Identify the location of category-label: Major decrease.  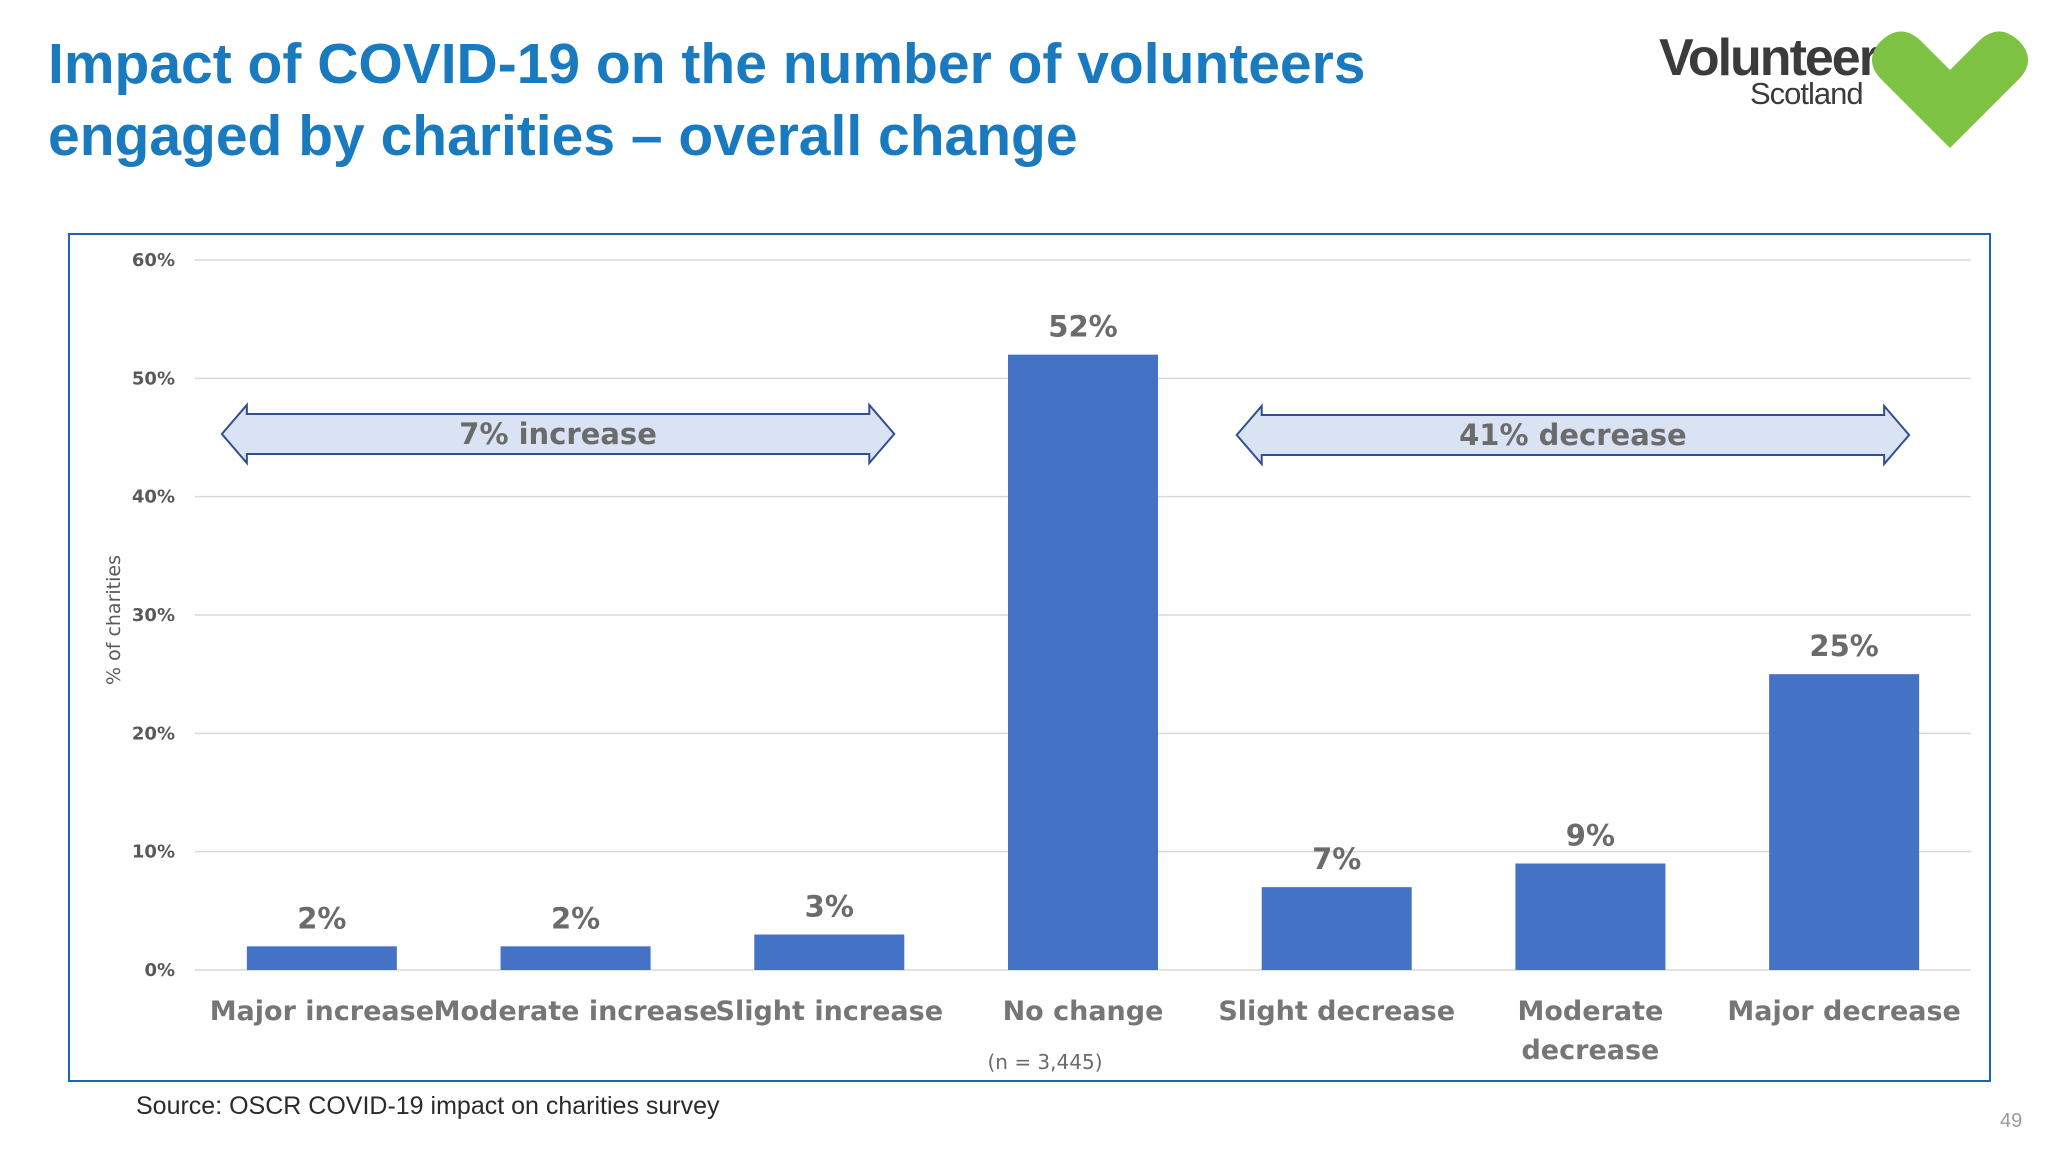
(1843, 1011).